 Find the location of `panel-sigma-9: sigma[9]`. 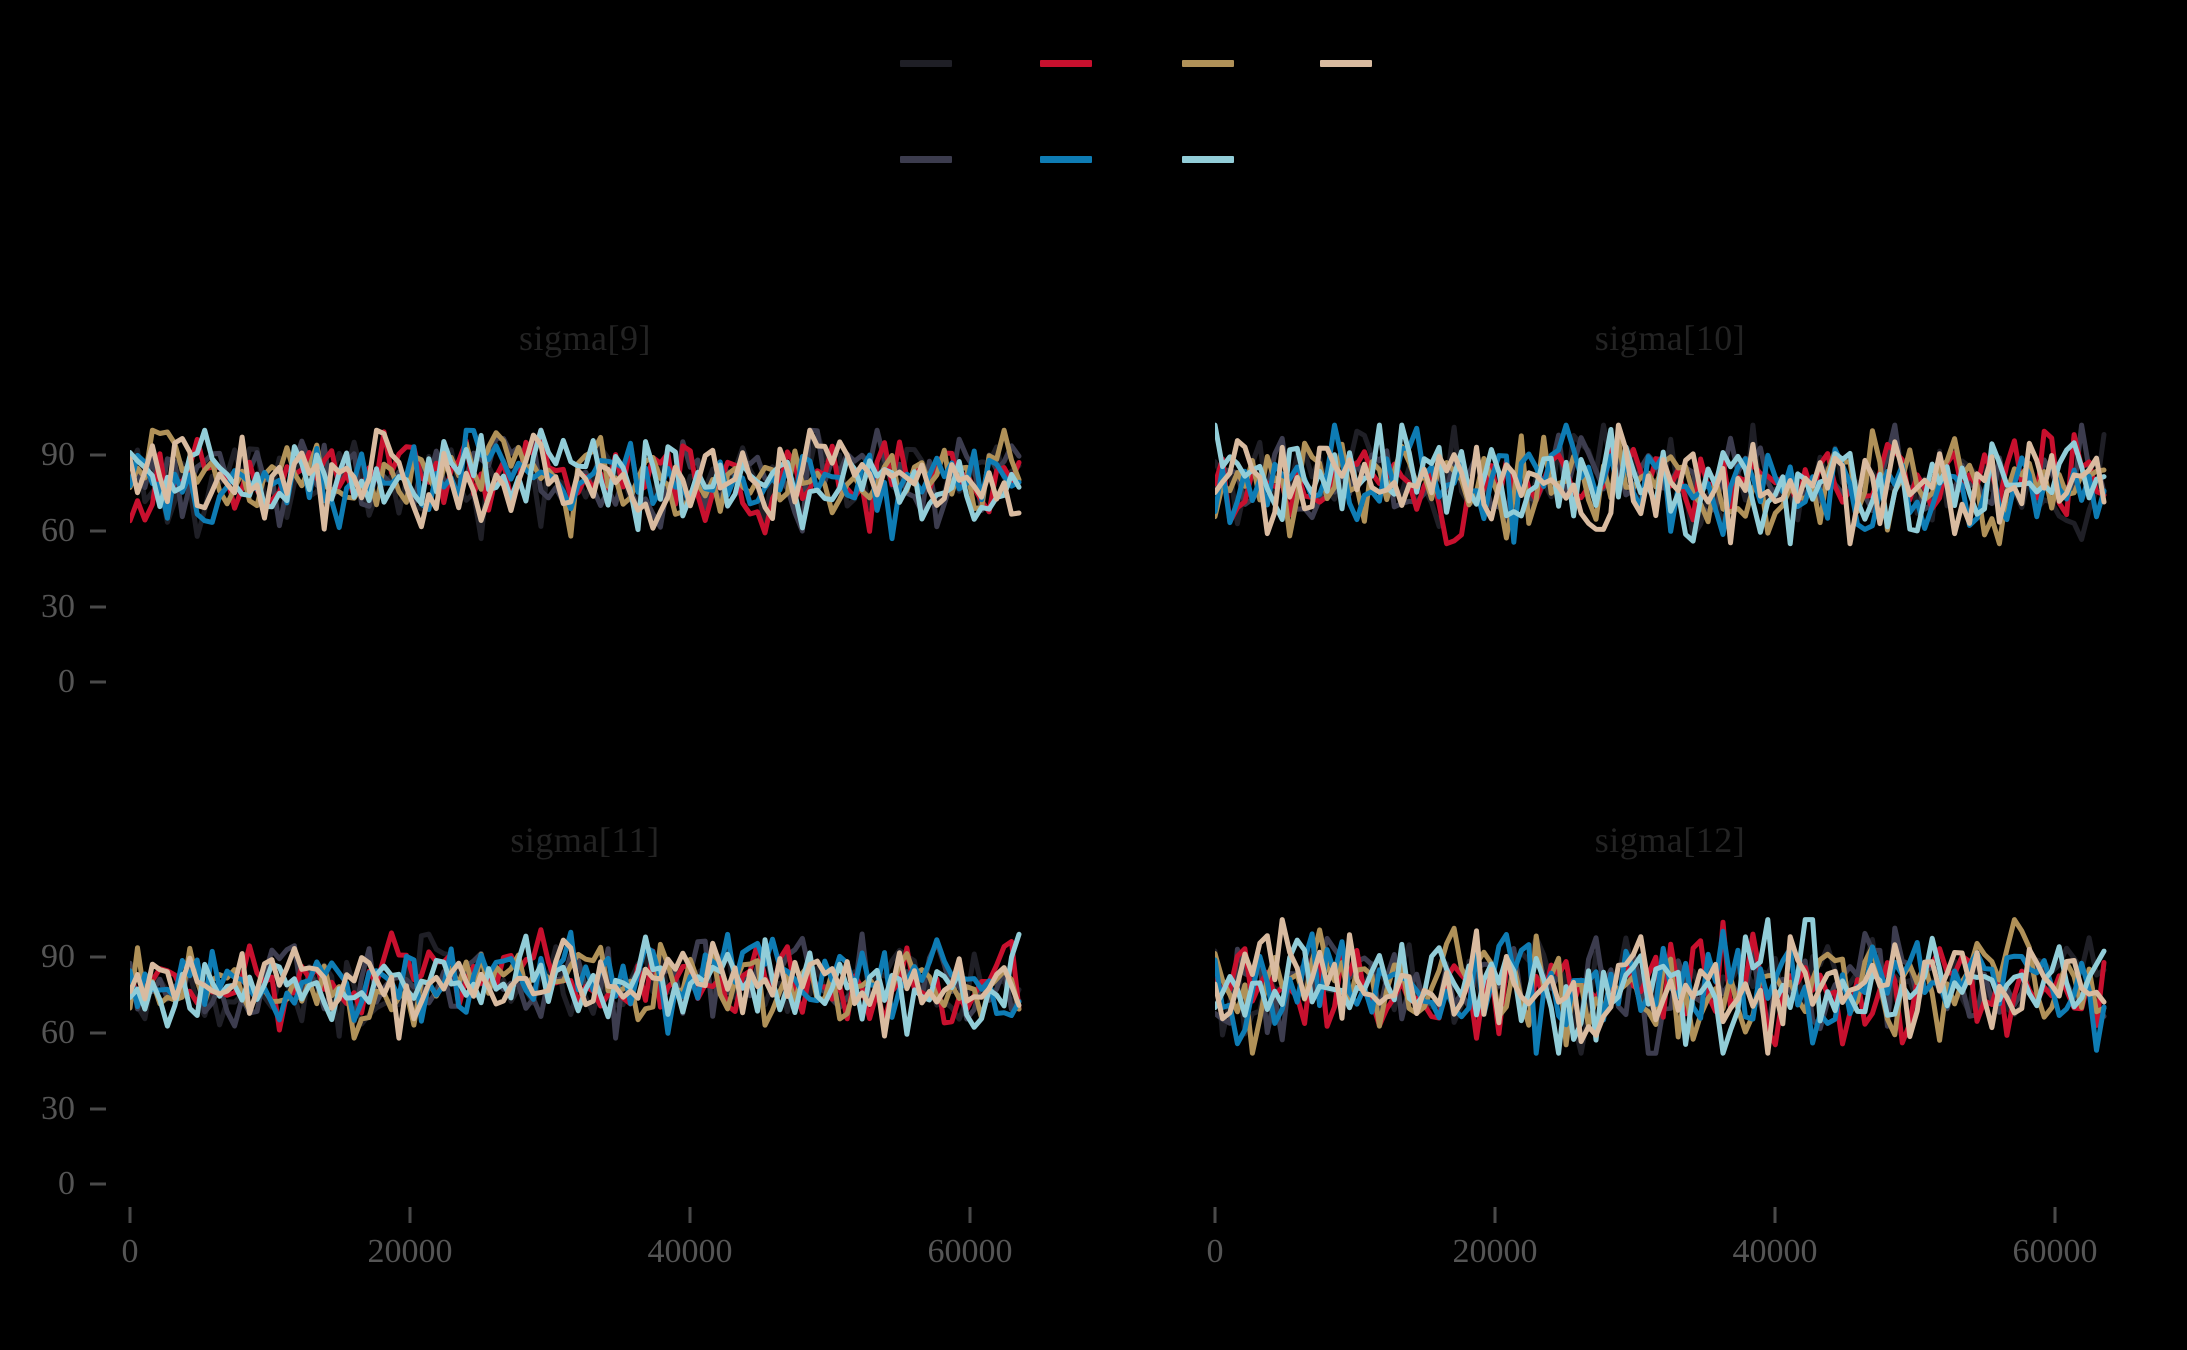

panel-sigma-9: sigma[9] is located at coordinates (585, 507).